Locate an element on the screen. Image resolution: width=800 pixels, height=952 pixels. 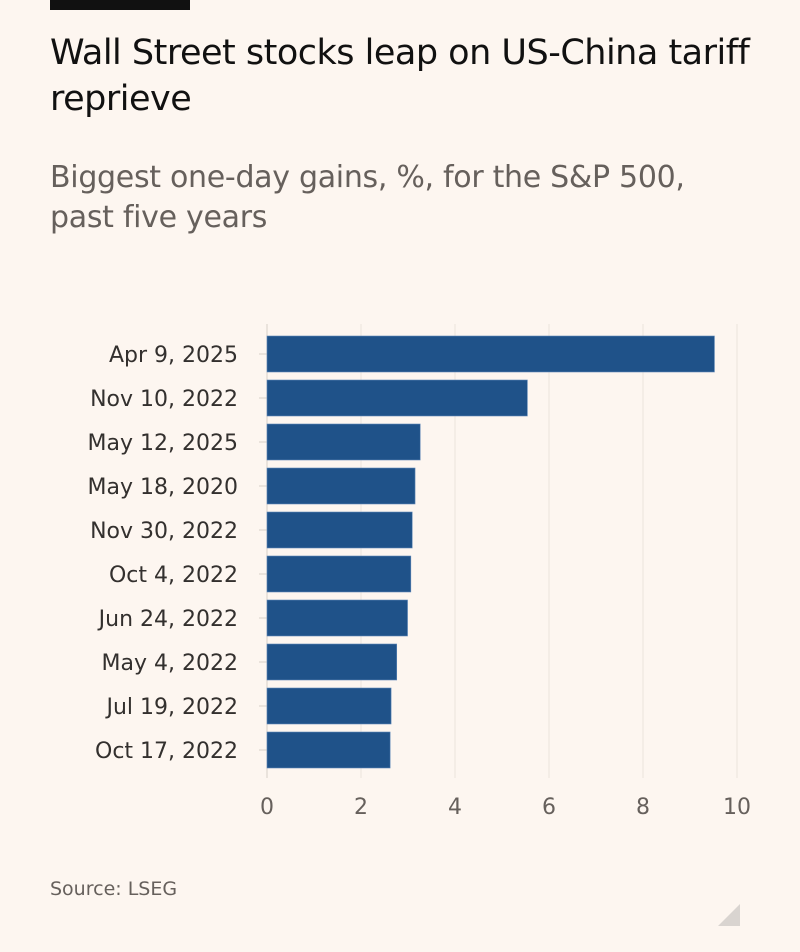
category-label: May 12, 2025 is located at coordinates (163, 443).